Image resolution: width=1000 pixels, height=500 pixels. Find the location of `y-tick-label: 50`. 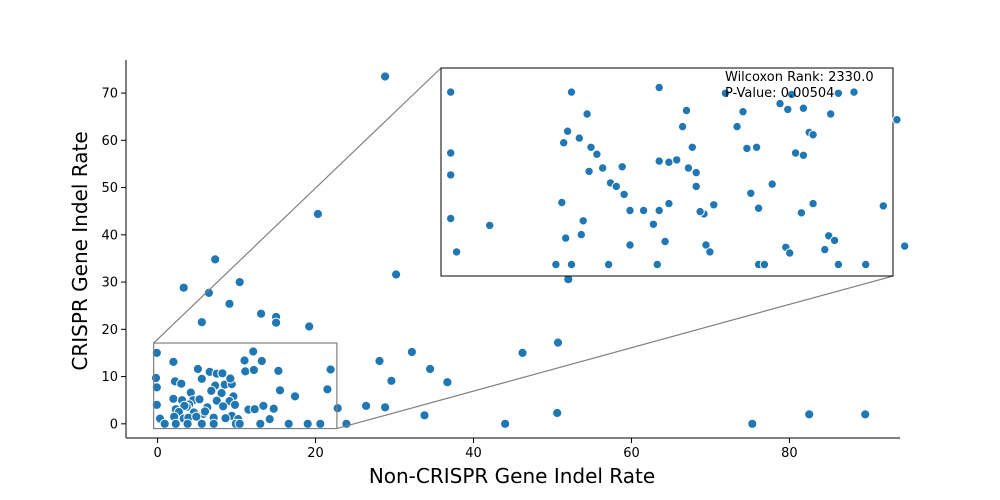

y-tick-label: 50 is located at coordinates (109, 188).